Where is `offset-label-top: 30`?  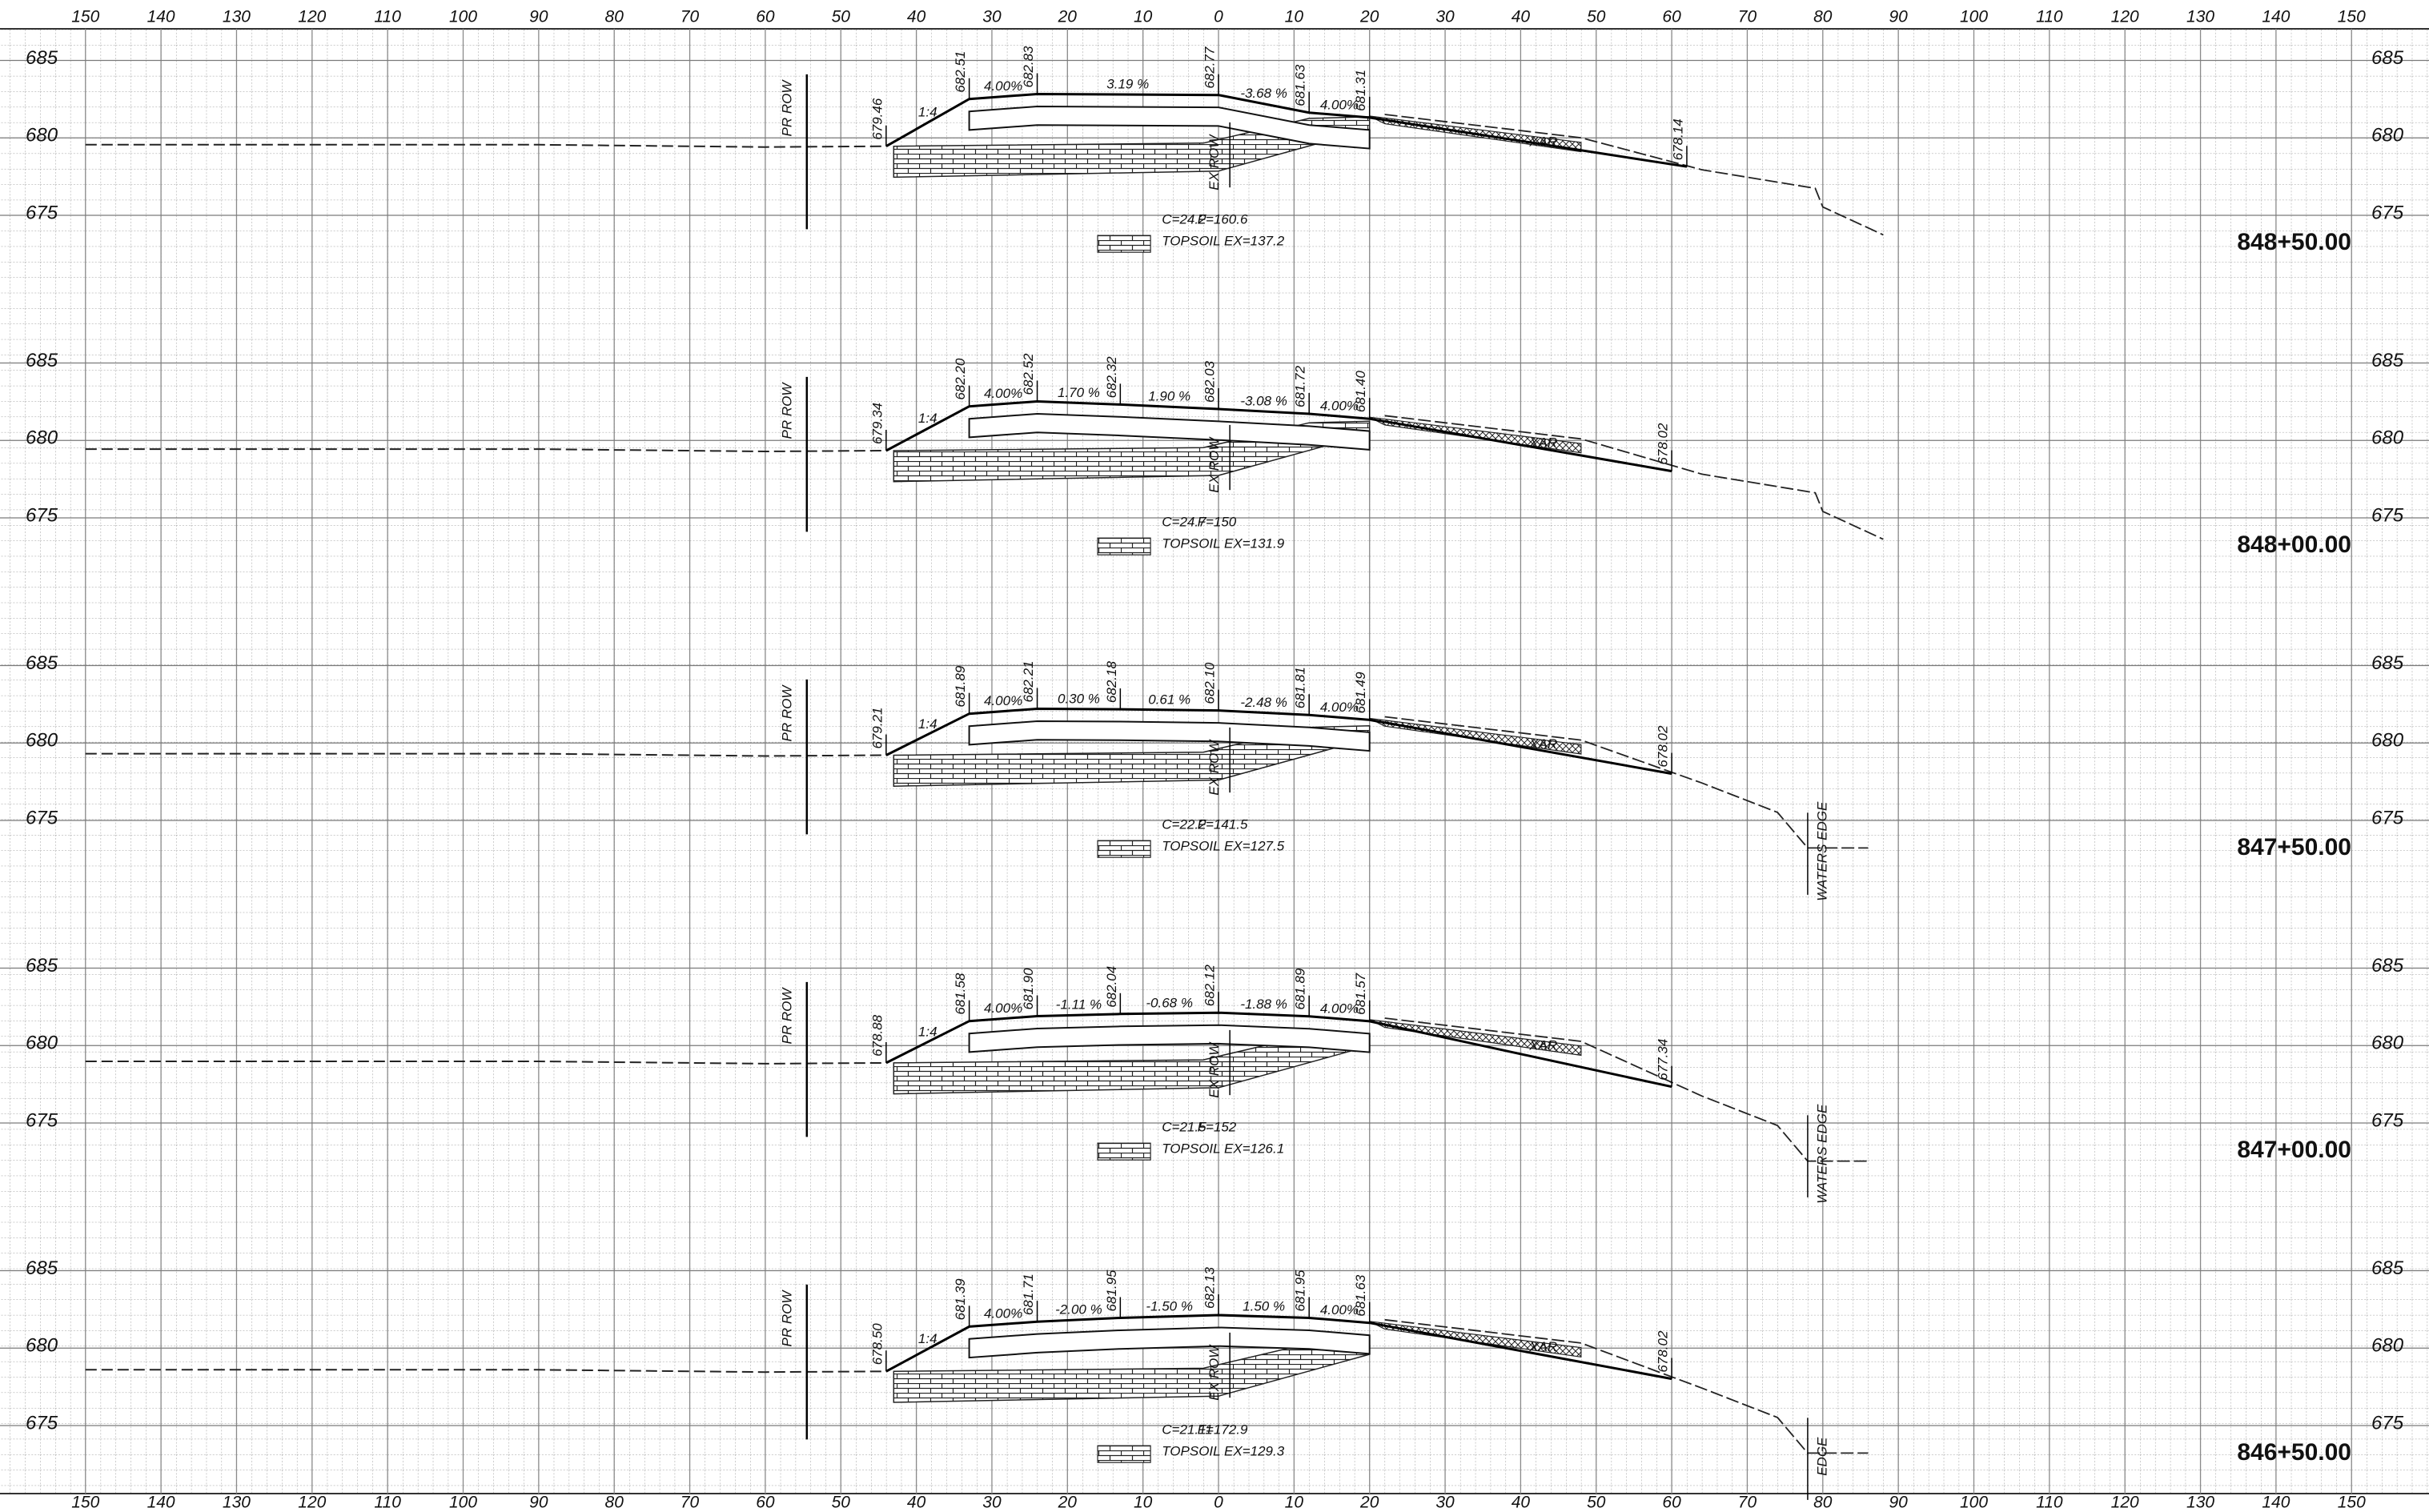
offset-label-top: 30 is located at coordinates (1445, 17).